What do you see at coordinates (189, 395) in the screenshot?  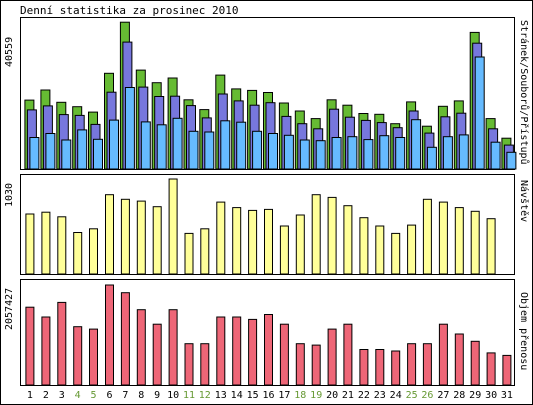 I see `day-label-11: 11` at bounding box center [189, 395].